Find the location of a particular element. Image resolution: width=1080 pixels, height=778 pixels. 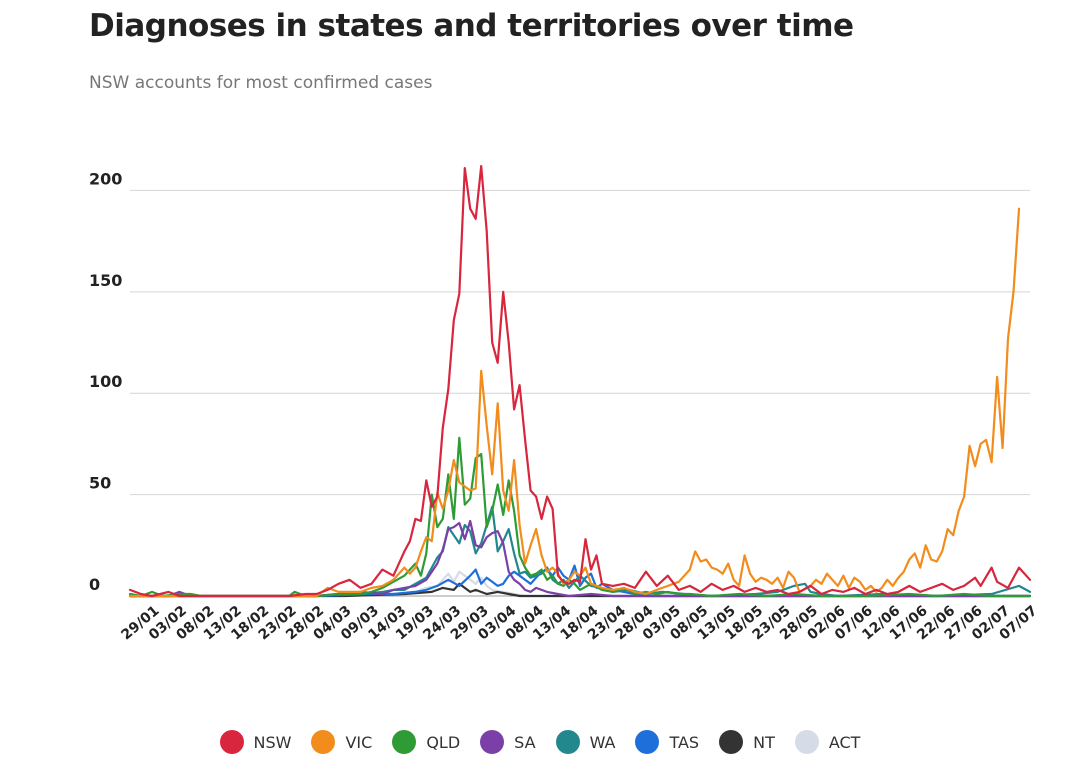

legend-label: NSW is located at coordinates (272, 742).